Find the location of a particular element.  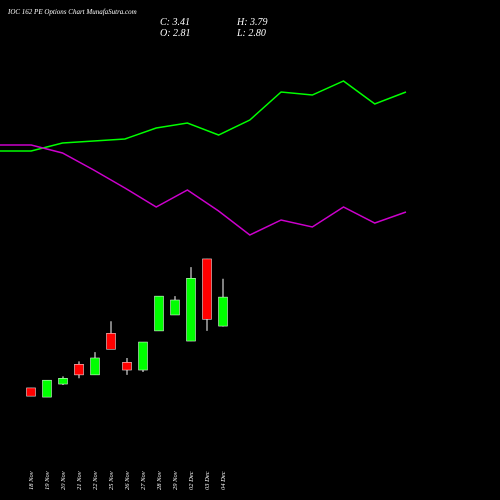

x-tick-label: 21 Nov is located at coordinates (79, 480).